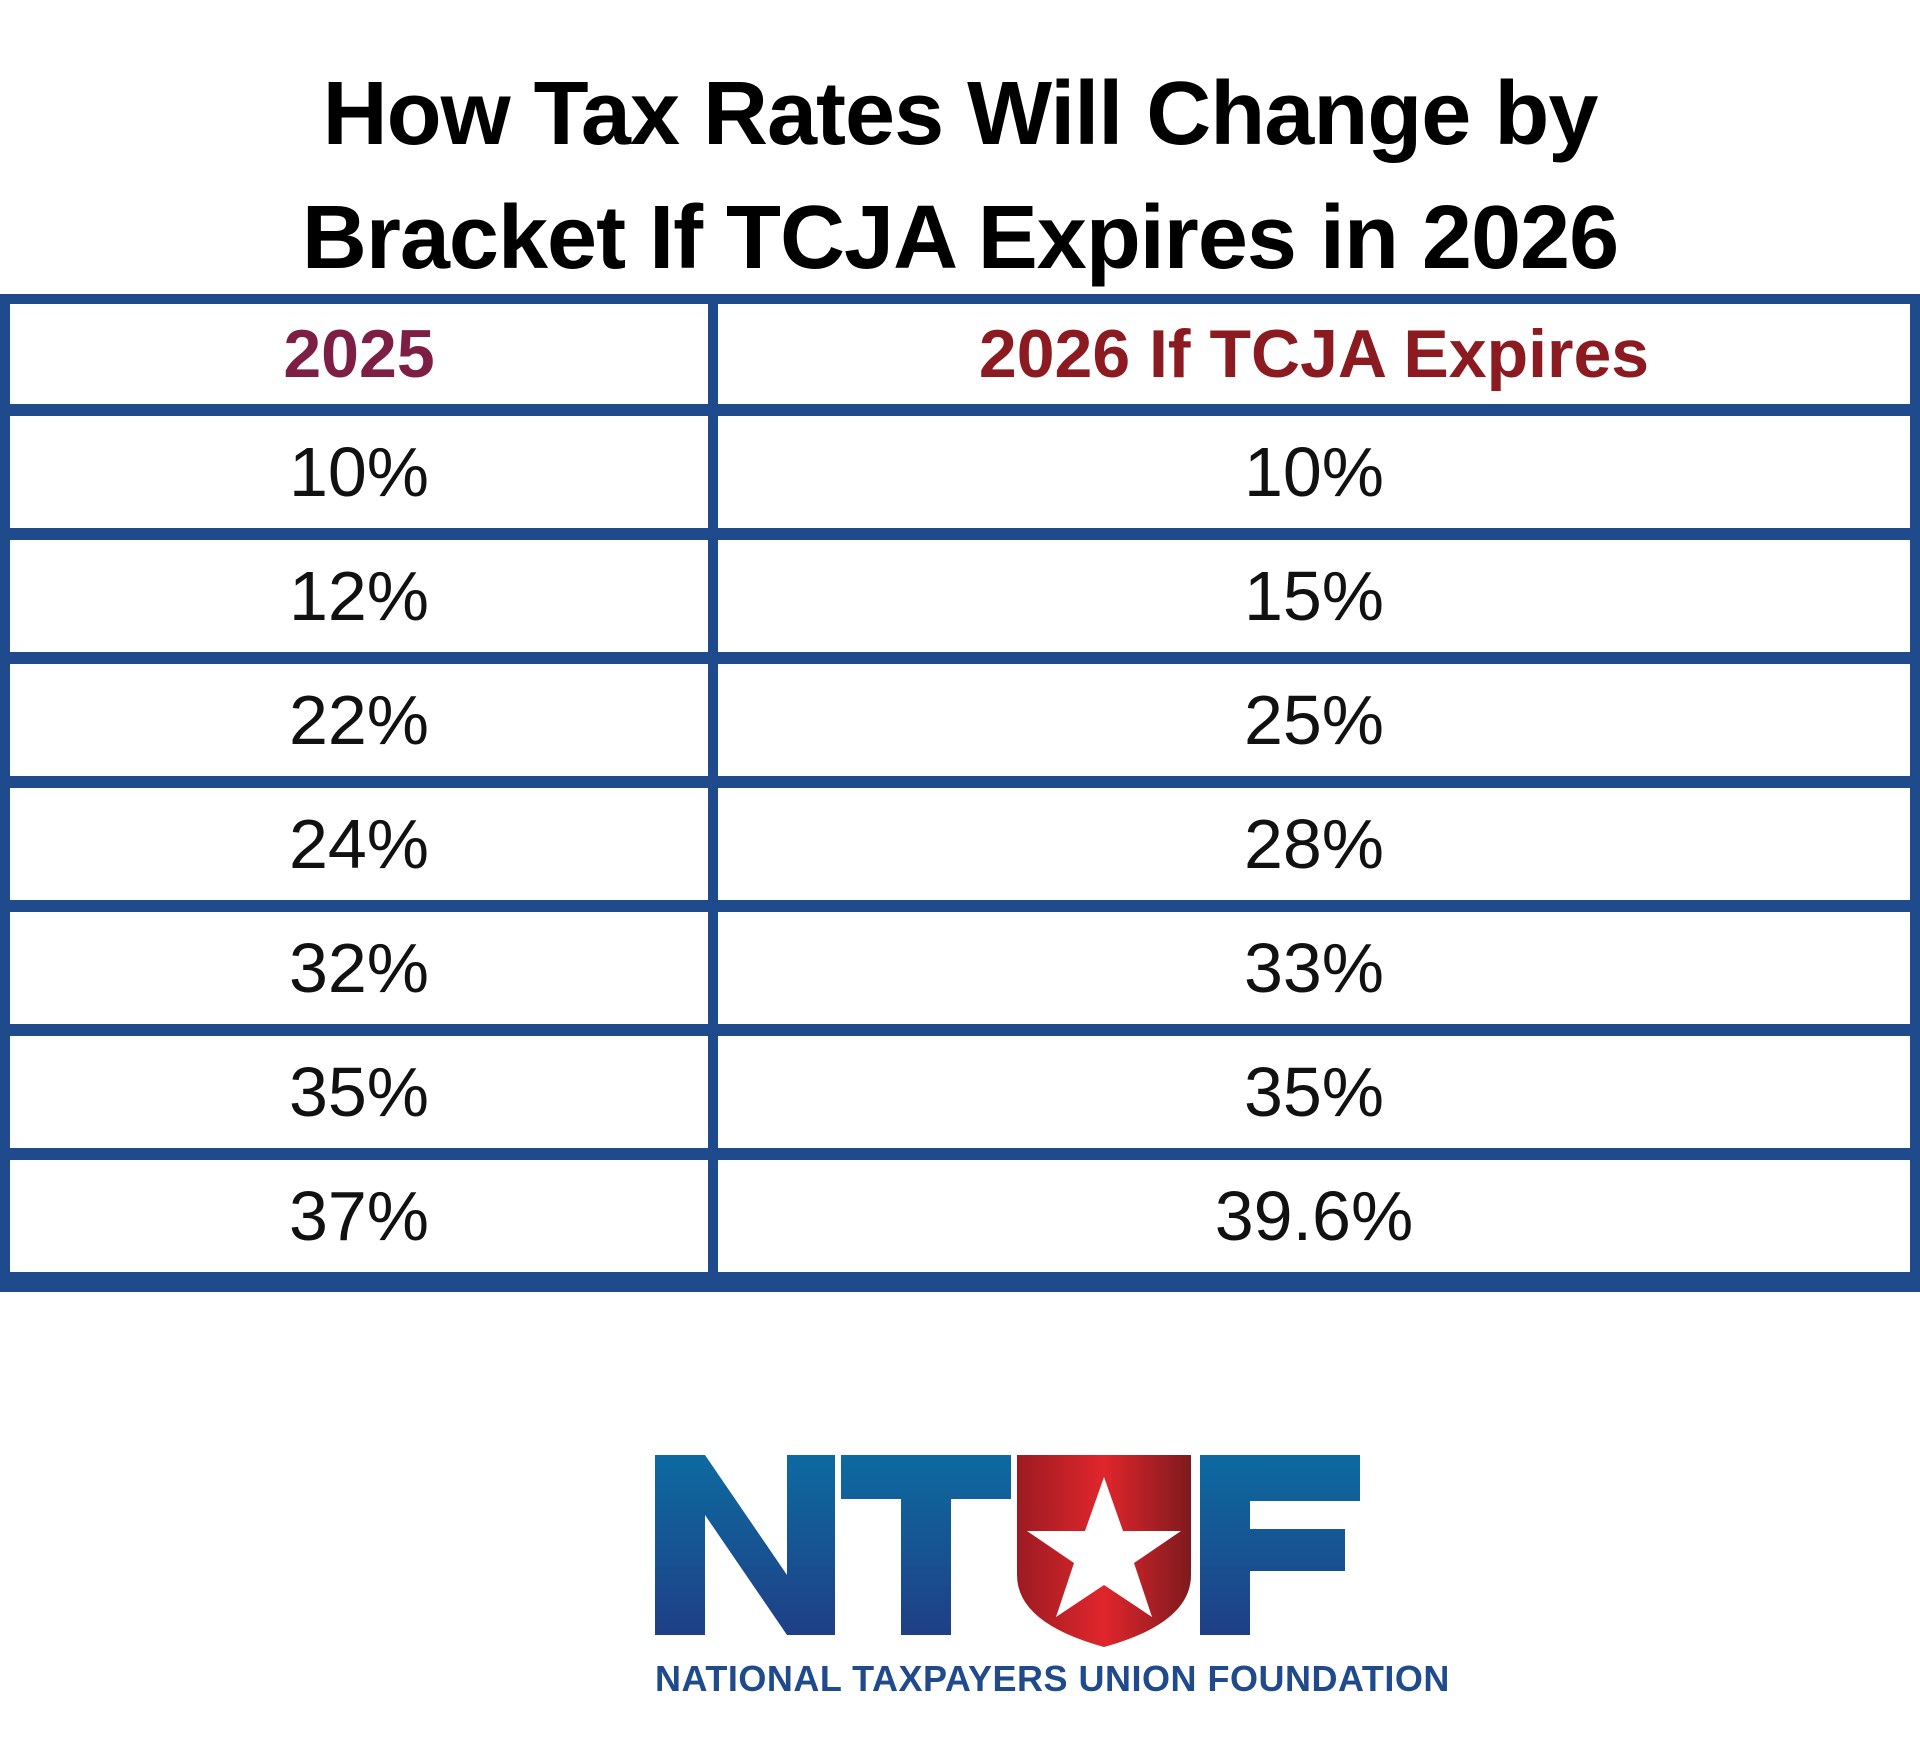 The width and height of the screenshot is (1920, 1752). I want to click on column-header-2026: 2026 If TCJA Expires, so click(1314, 354).